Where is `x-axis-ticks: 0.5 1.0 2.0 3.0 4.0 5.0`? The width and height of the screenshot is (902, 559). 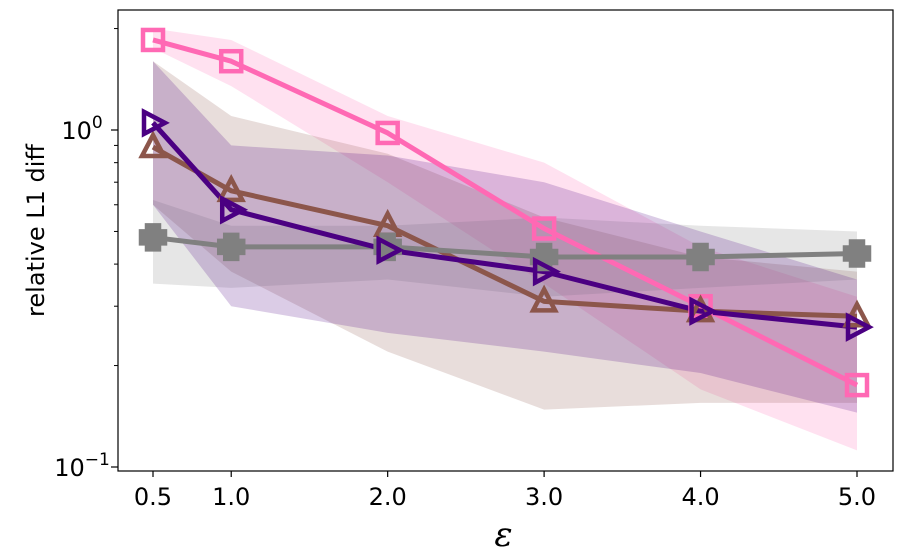
x-axis-ticks: 0.5 1.0 2.0 3.0 4.0 5.0 is located at coordinates (505, 491).